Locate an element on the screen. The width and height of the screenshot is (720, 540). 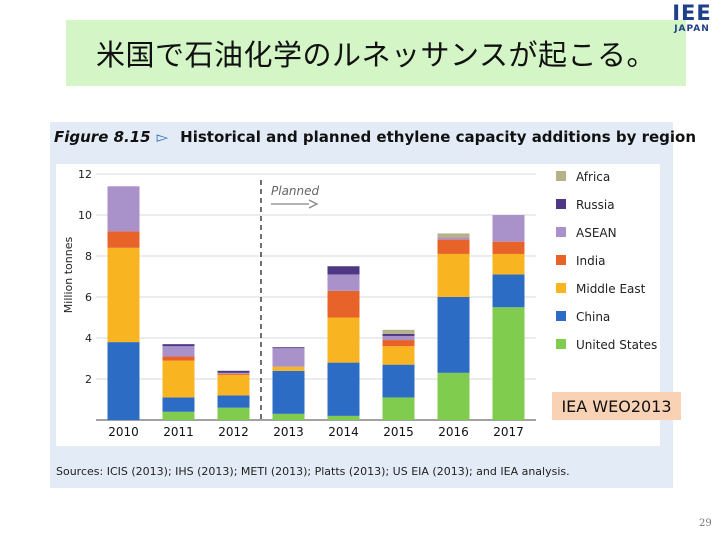
planned-arrow-icon is located at coordinates (313, 204).